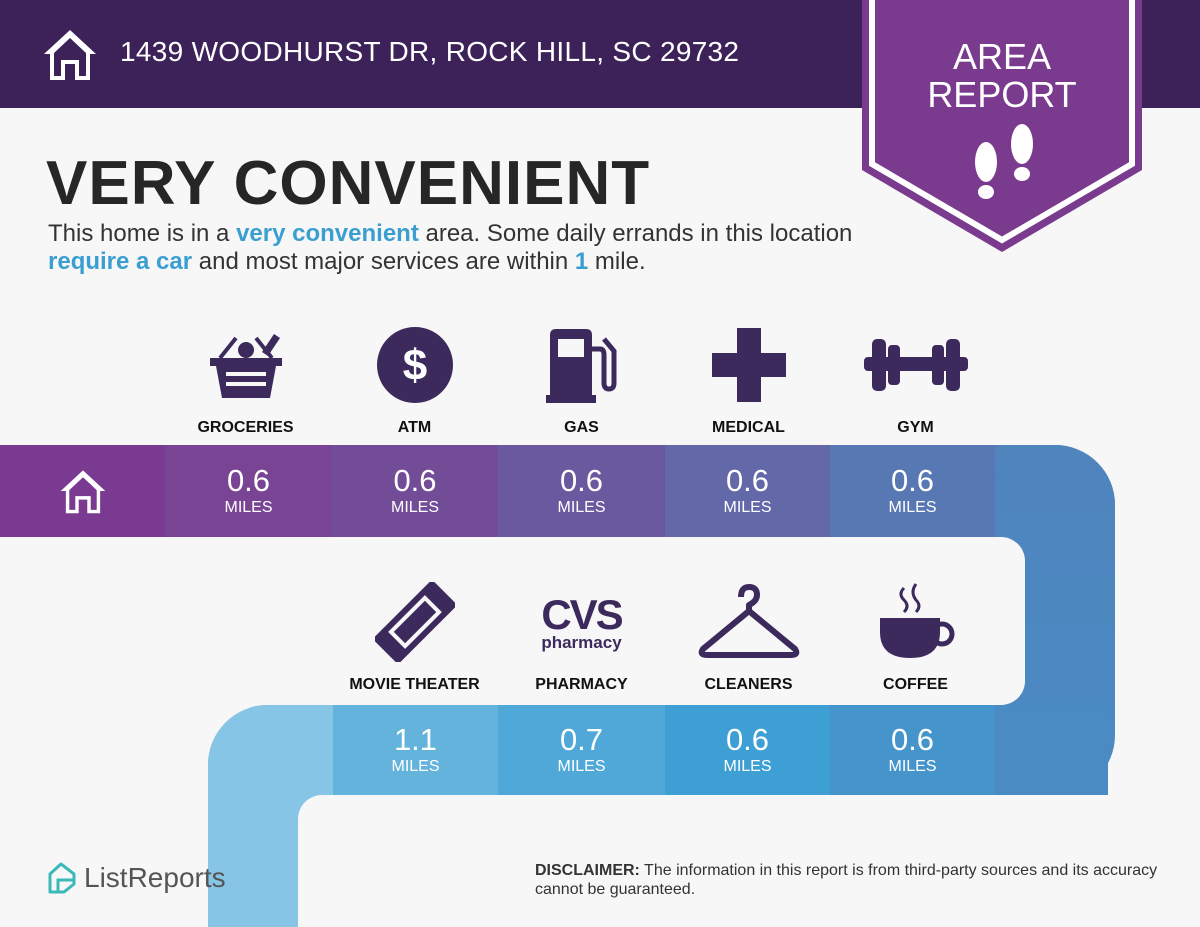  Describe the element at coordinates (915, 427) in the screenshot. I see `gym-label: GYM` at that location.